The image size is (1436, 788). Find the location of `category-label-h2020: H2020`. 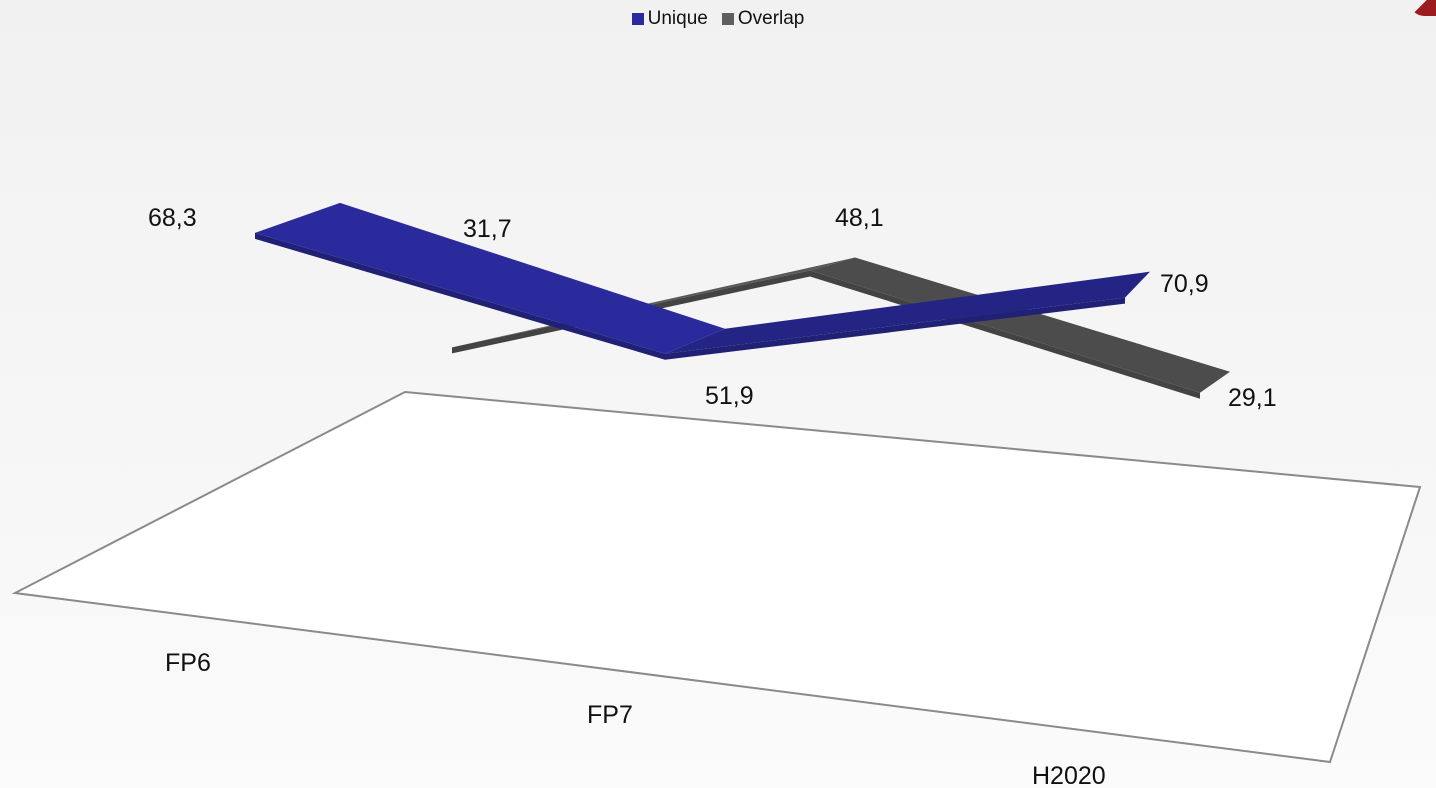

category-label-h2020: H2020 is located at coordinates (1069, 775).